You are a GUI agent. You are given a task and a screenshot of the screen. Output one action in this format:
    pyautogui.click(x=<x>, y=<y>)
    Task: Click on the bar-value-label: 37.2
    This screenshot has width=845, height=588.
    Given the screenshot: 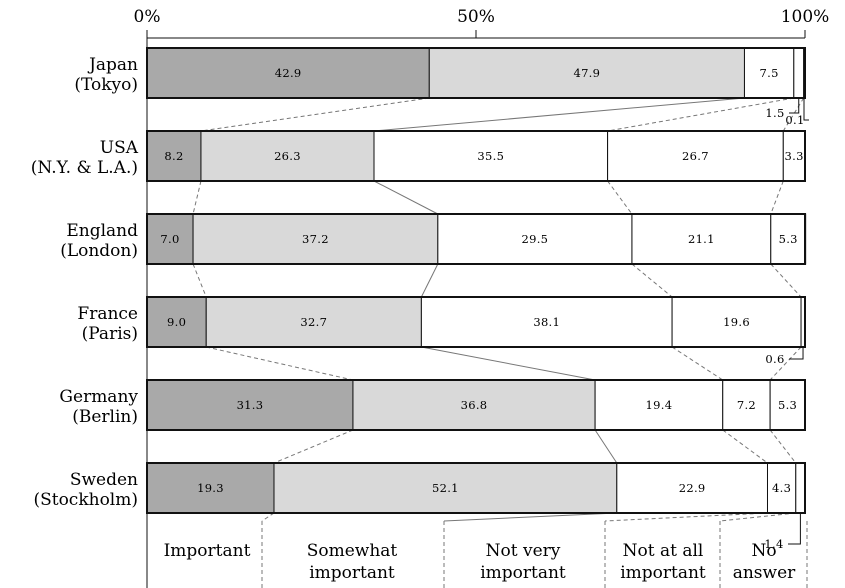 What is the action you would take?
    pyautogui.click(x=315, y=239)
    